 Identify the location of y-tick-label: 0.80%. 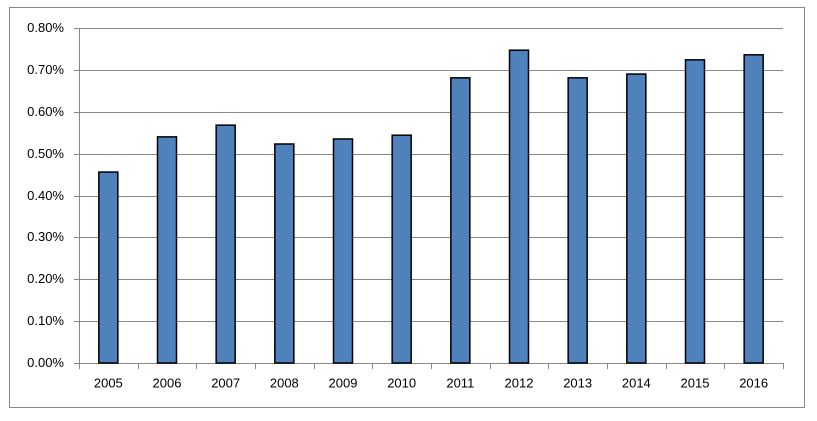
(45, 27).